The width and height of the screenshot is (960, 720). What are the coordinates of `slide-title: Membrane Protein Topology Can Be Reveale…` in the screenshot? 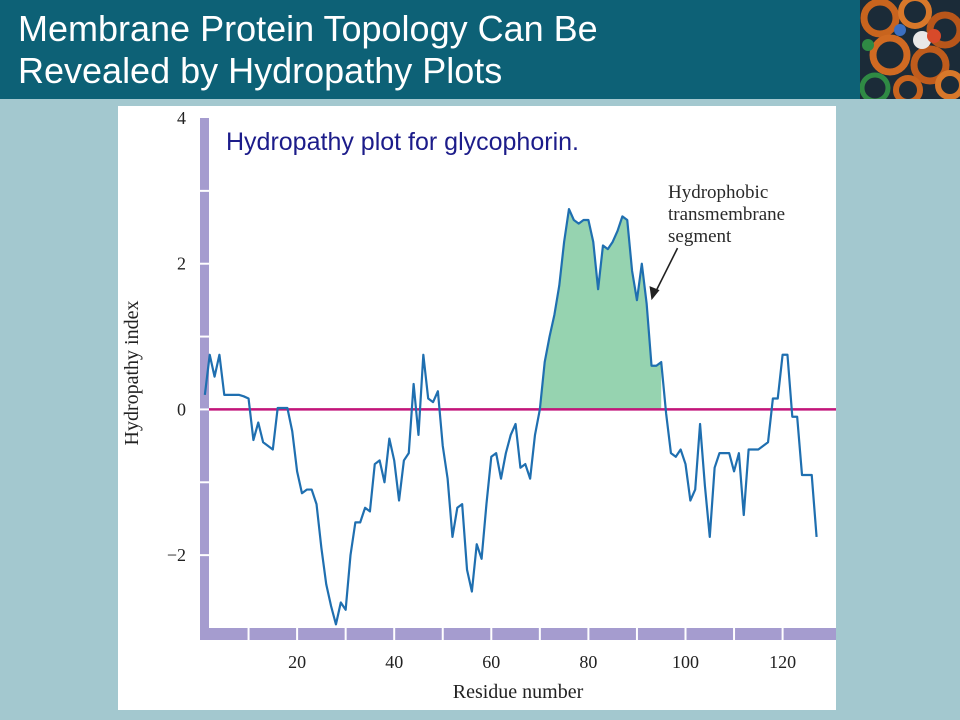 It's located at (433, 50).